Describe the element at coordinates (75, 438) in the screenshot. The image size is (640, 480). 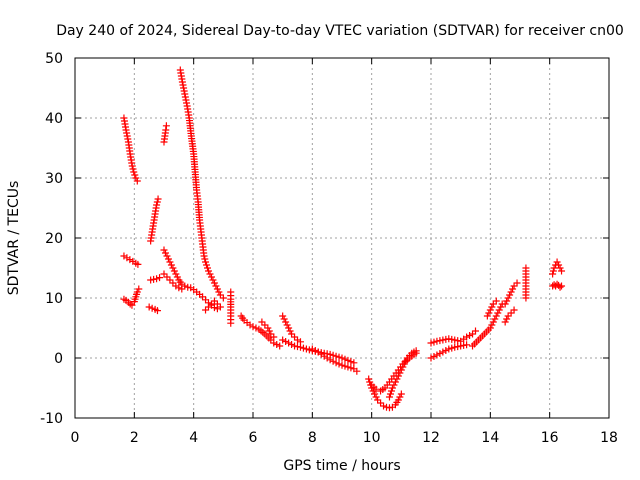
I see `x-tick-label: 0` at that location.